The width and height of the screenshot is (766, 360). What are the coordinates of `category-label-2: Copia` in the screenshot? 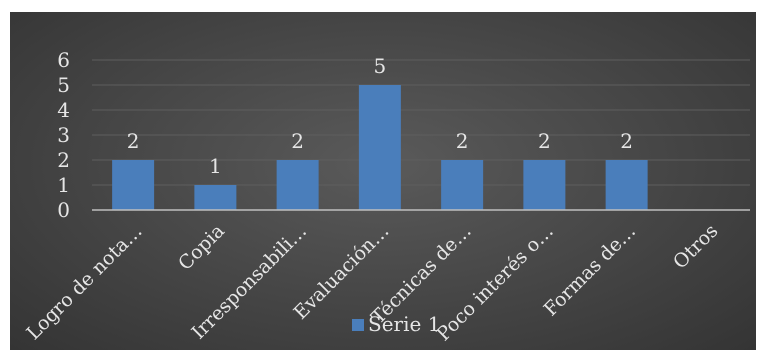 It's located at (201, 247).